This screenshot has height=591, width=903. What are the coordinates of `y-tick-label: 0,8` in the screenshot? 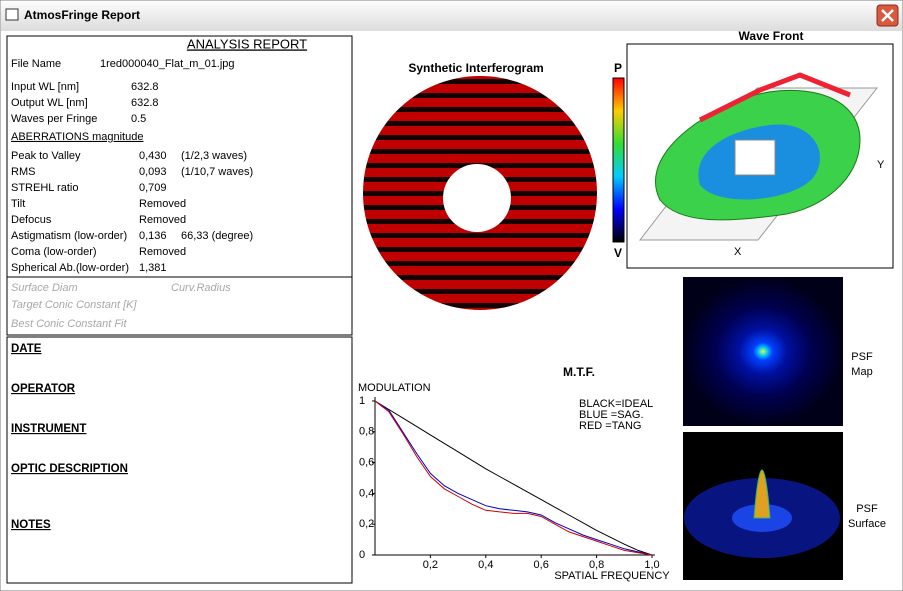 It's located at (366, 432).